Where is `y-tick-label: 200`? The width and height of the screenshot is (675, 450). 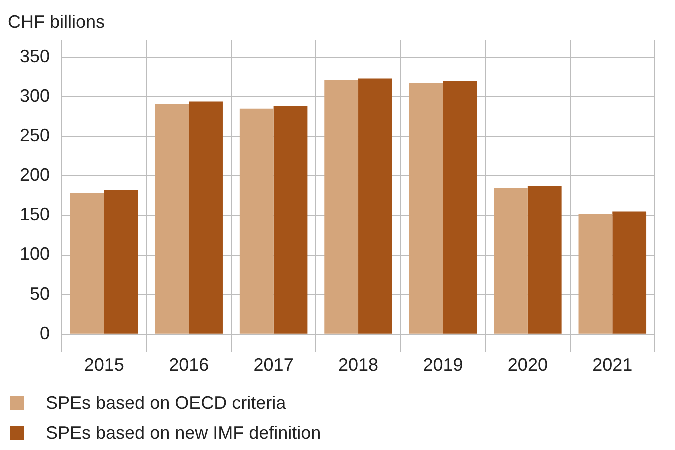
y-tick-label: 200 is located at coordinates (35, 175).